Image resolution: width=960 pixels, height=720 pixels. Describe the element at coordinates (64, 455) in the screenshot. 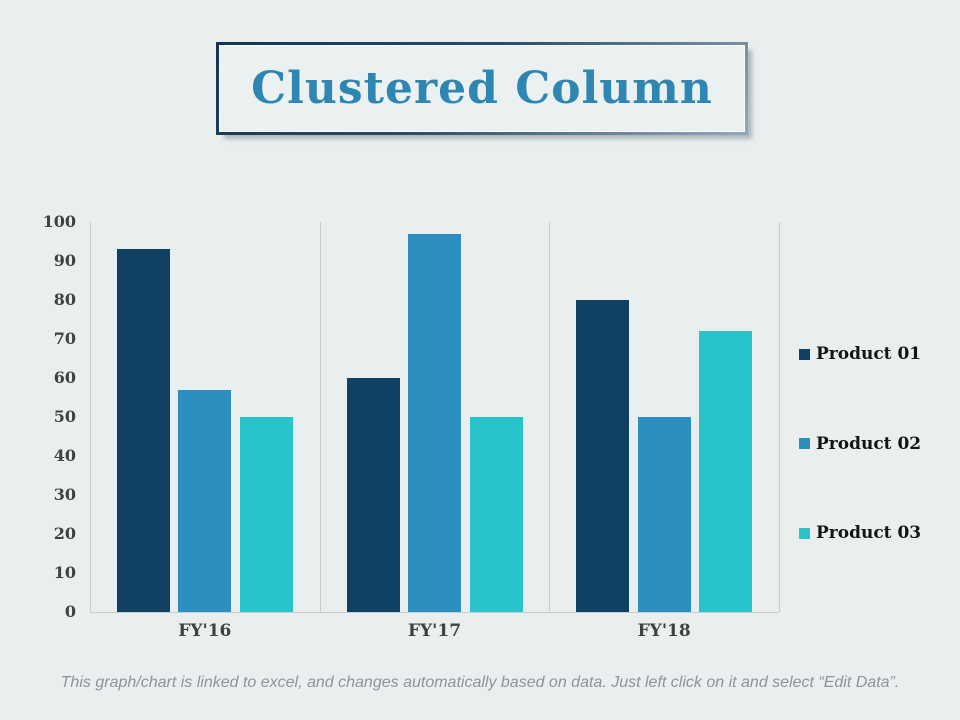

I see `y-axis-tick-label: 40` at that location.